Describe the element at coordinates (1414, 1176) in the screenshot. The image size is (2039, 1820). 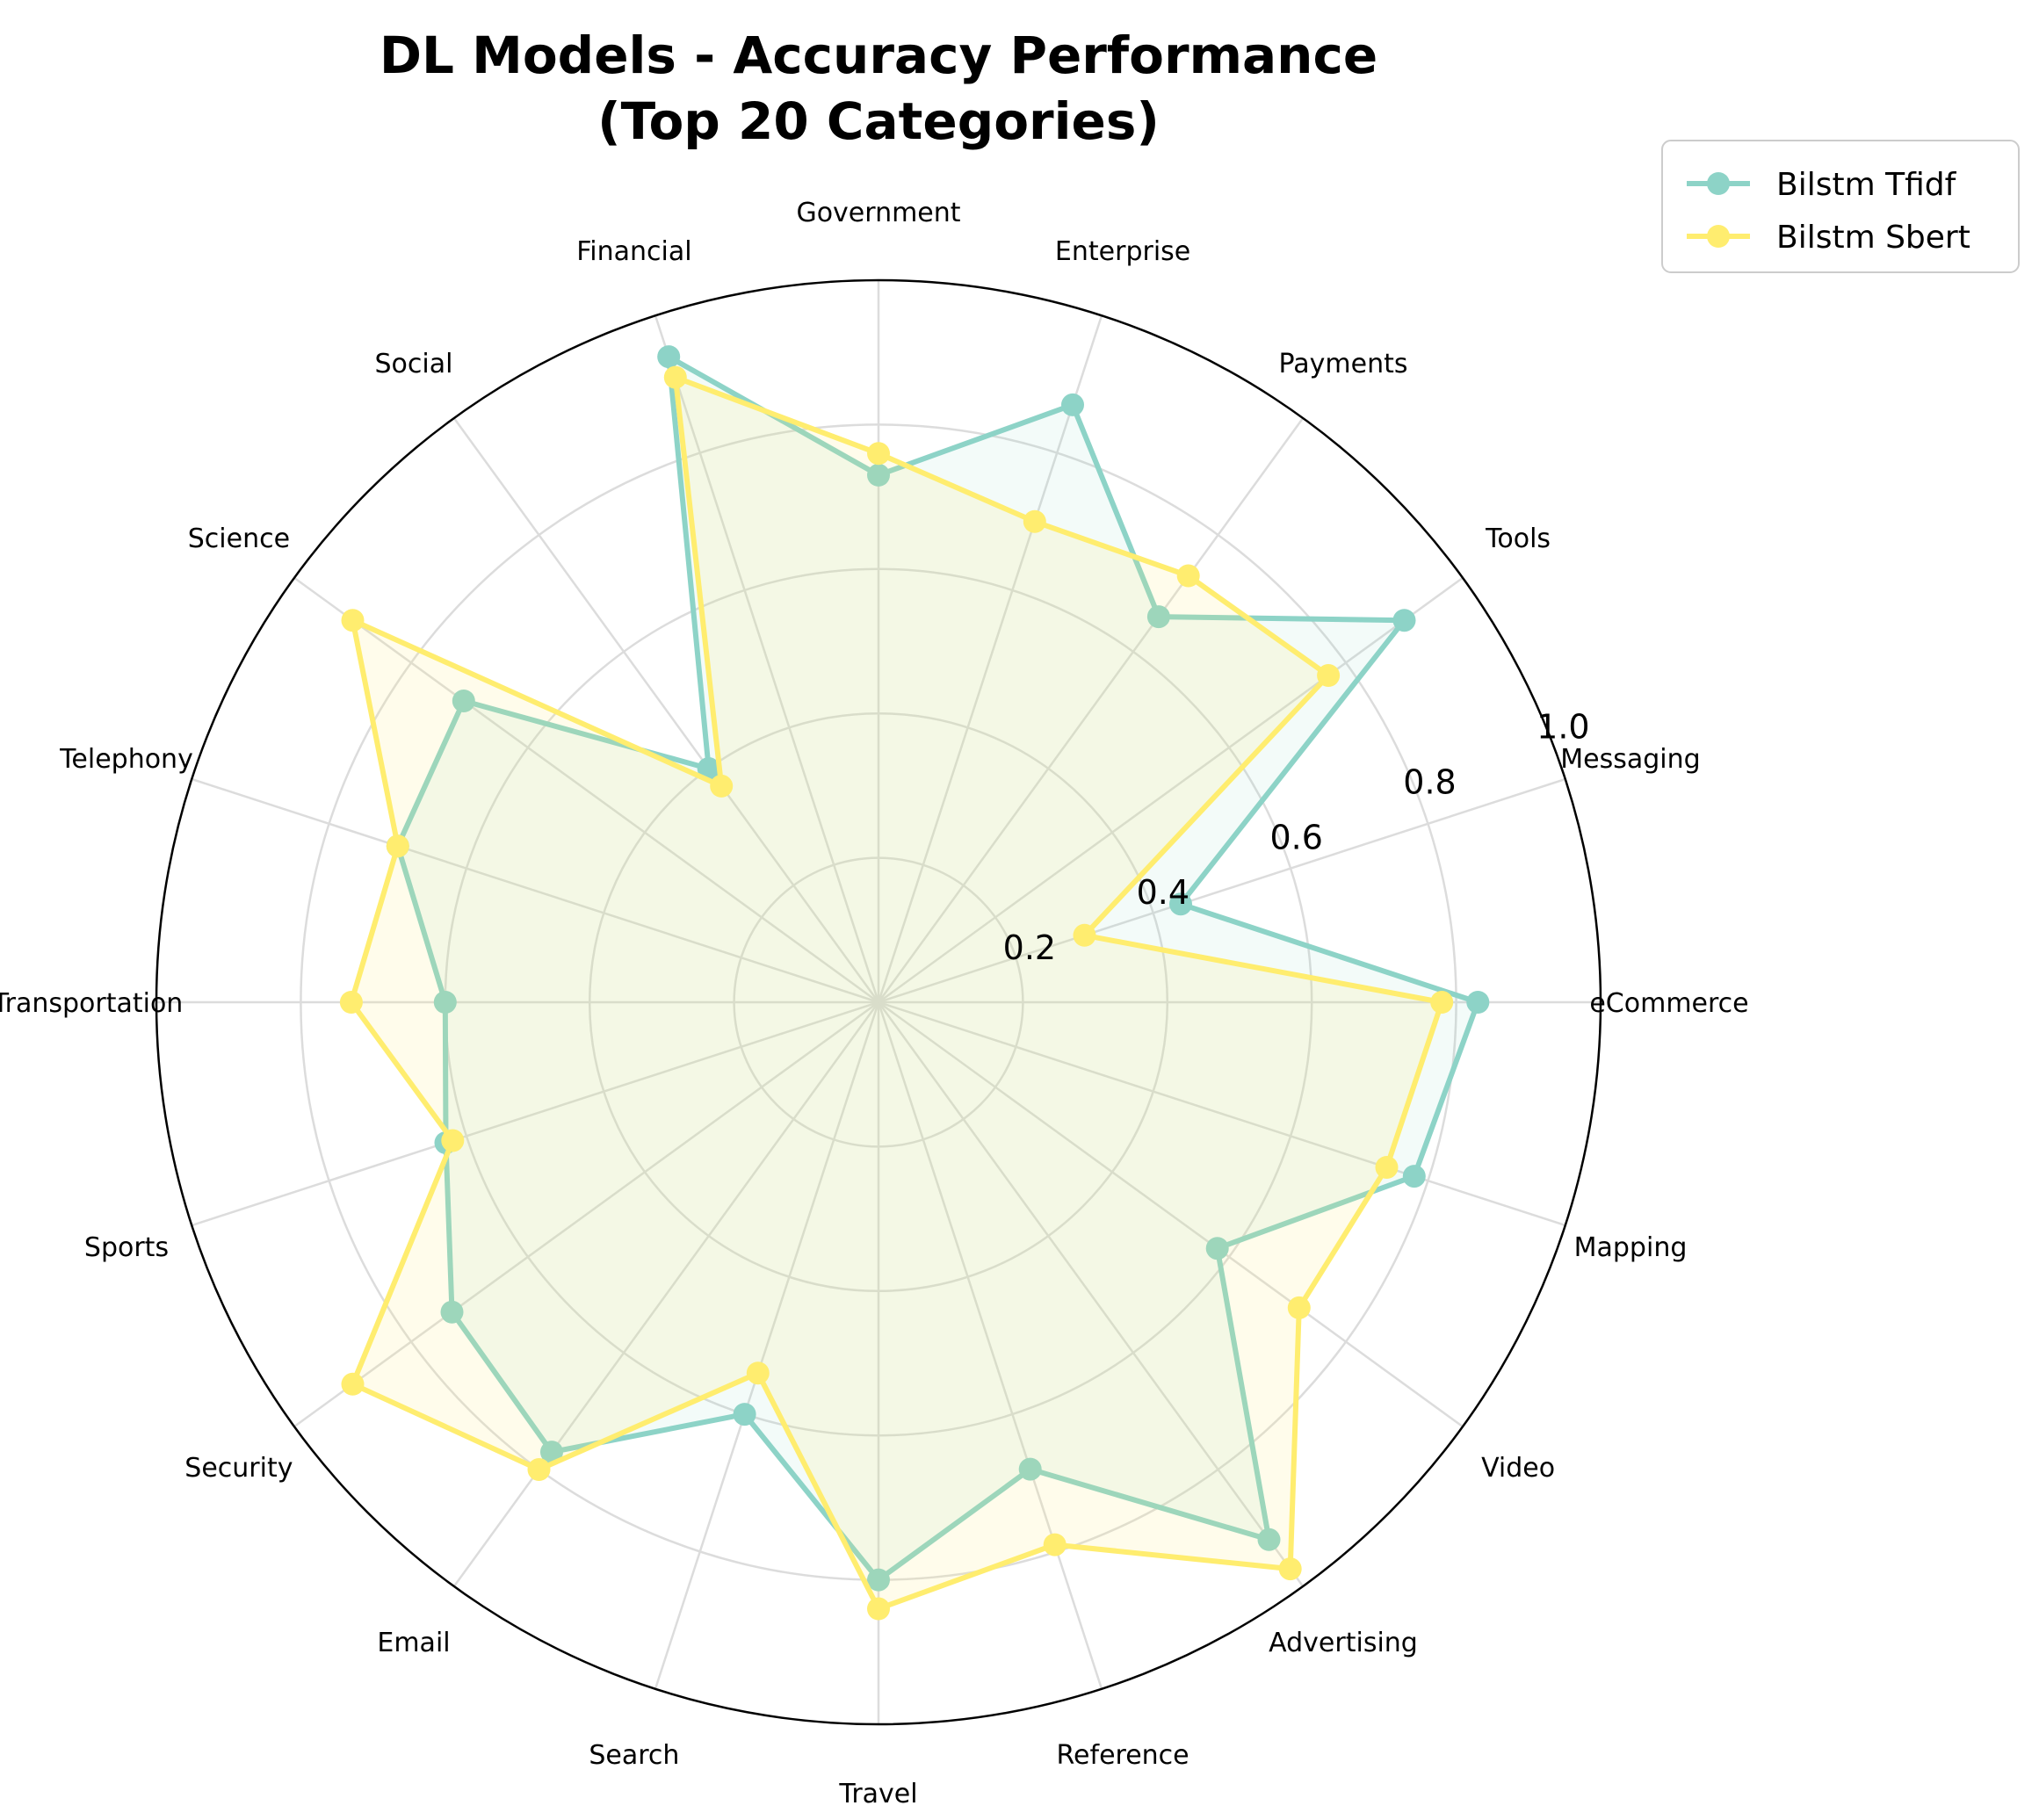
I see `point-bilstm-tfidf-mapping` at that location.